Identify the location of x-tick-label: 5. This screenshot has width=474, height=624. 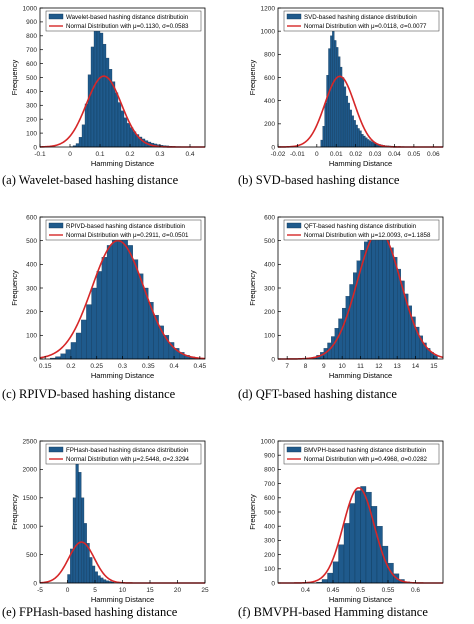
(95, 590).